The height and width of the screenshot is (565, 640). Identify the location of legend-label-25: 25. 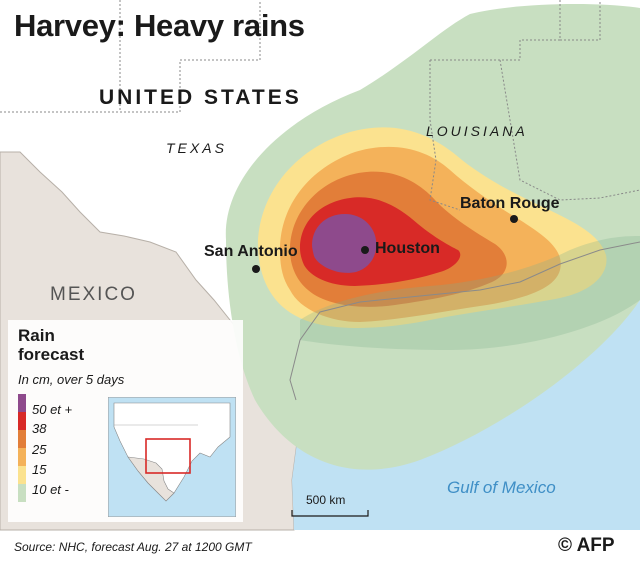
(39, 449).